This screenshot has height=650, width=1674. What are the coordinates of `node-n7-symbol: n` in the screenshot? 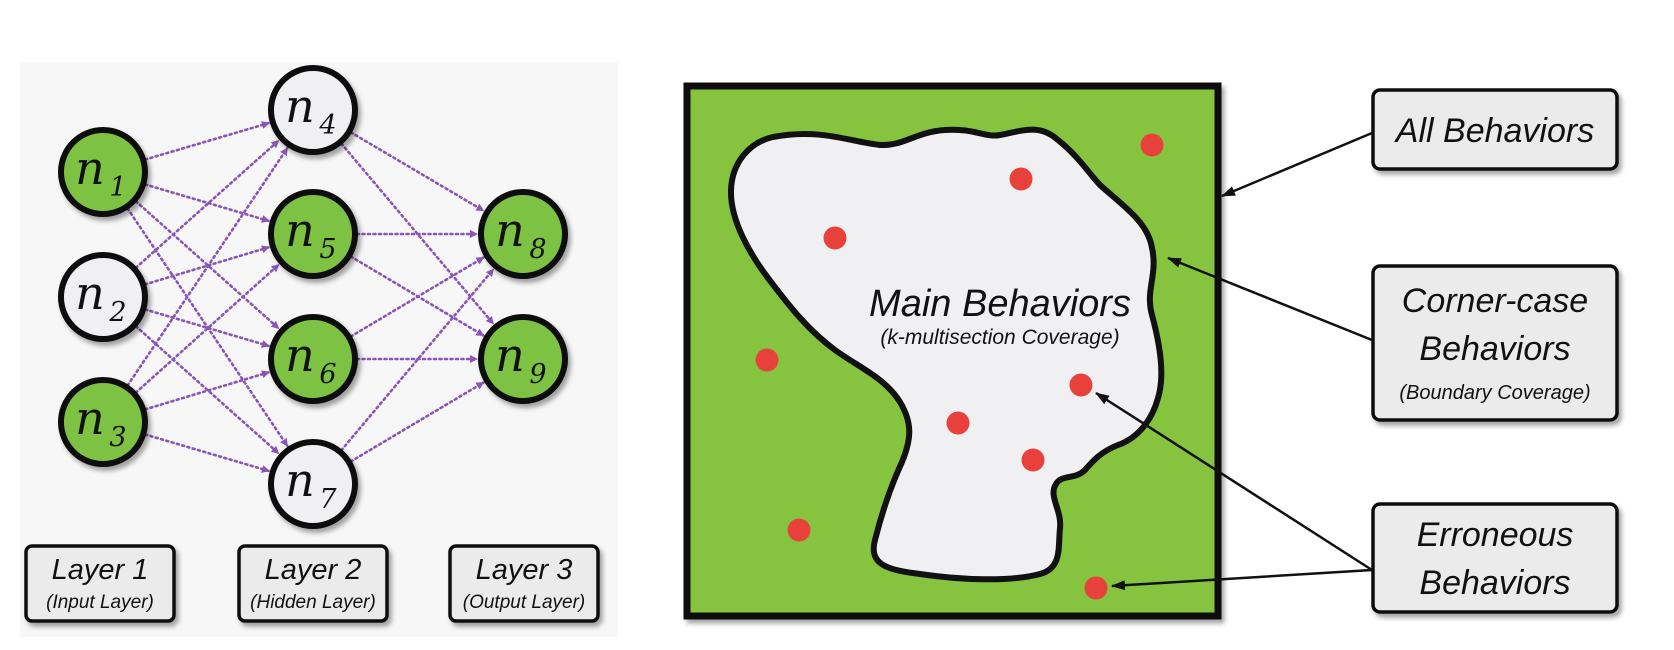 It's located at (300, 480).